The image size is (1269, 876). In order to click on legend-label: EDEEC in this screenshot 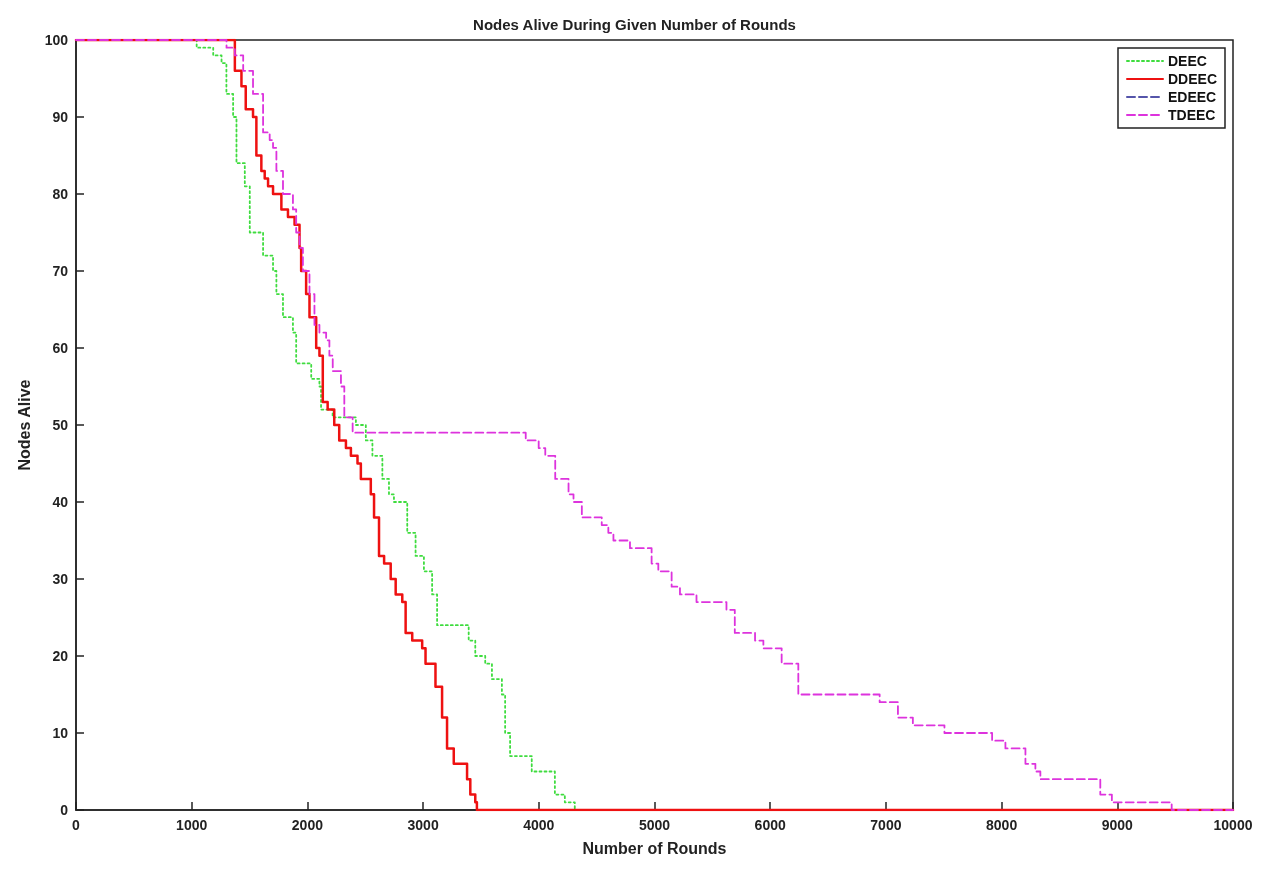, I will do `click(1192, 97)`.